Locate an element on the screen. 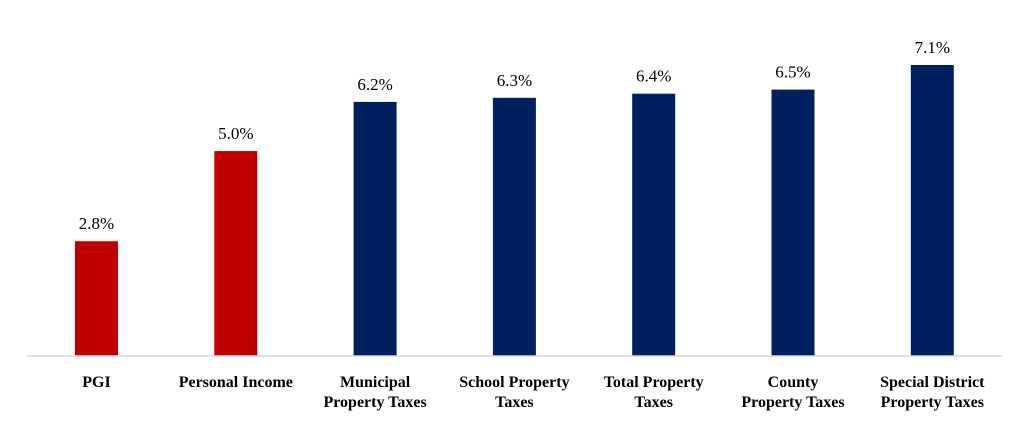  bar-value-label: 7.1% is located at coordinates (932, 47).